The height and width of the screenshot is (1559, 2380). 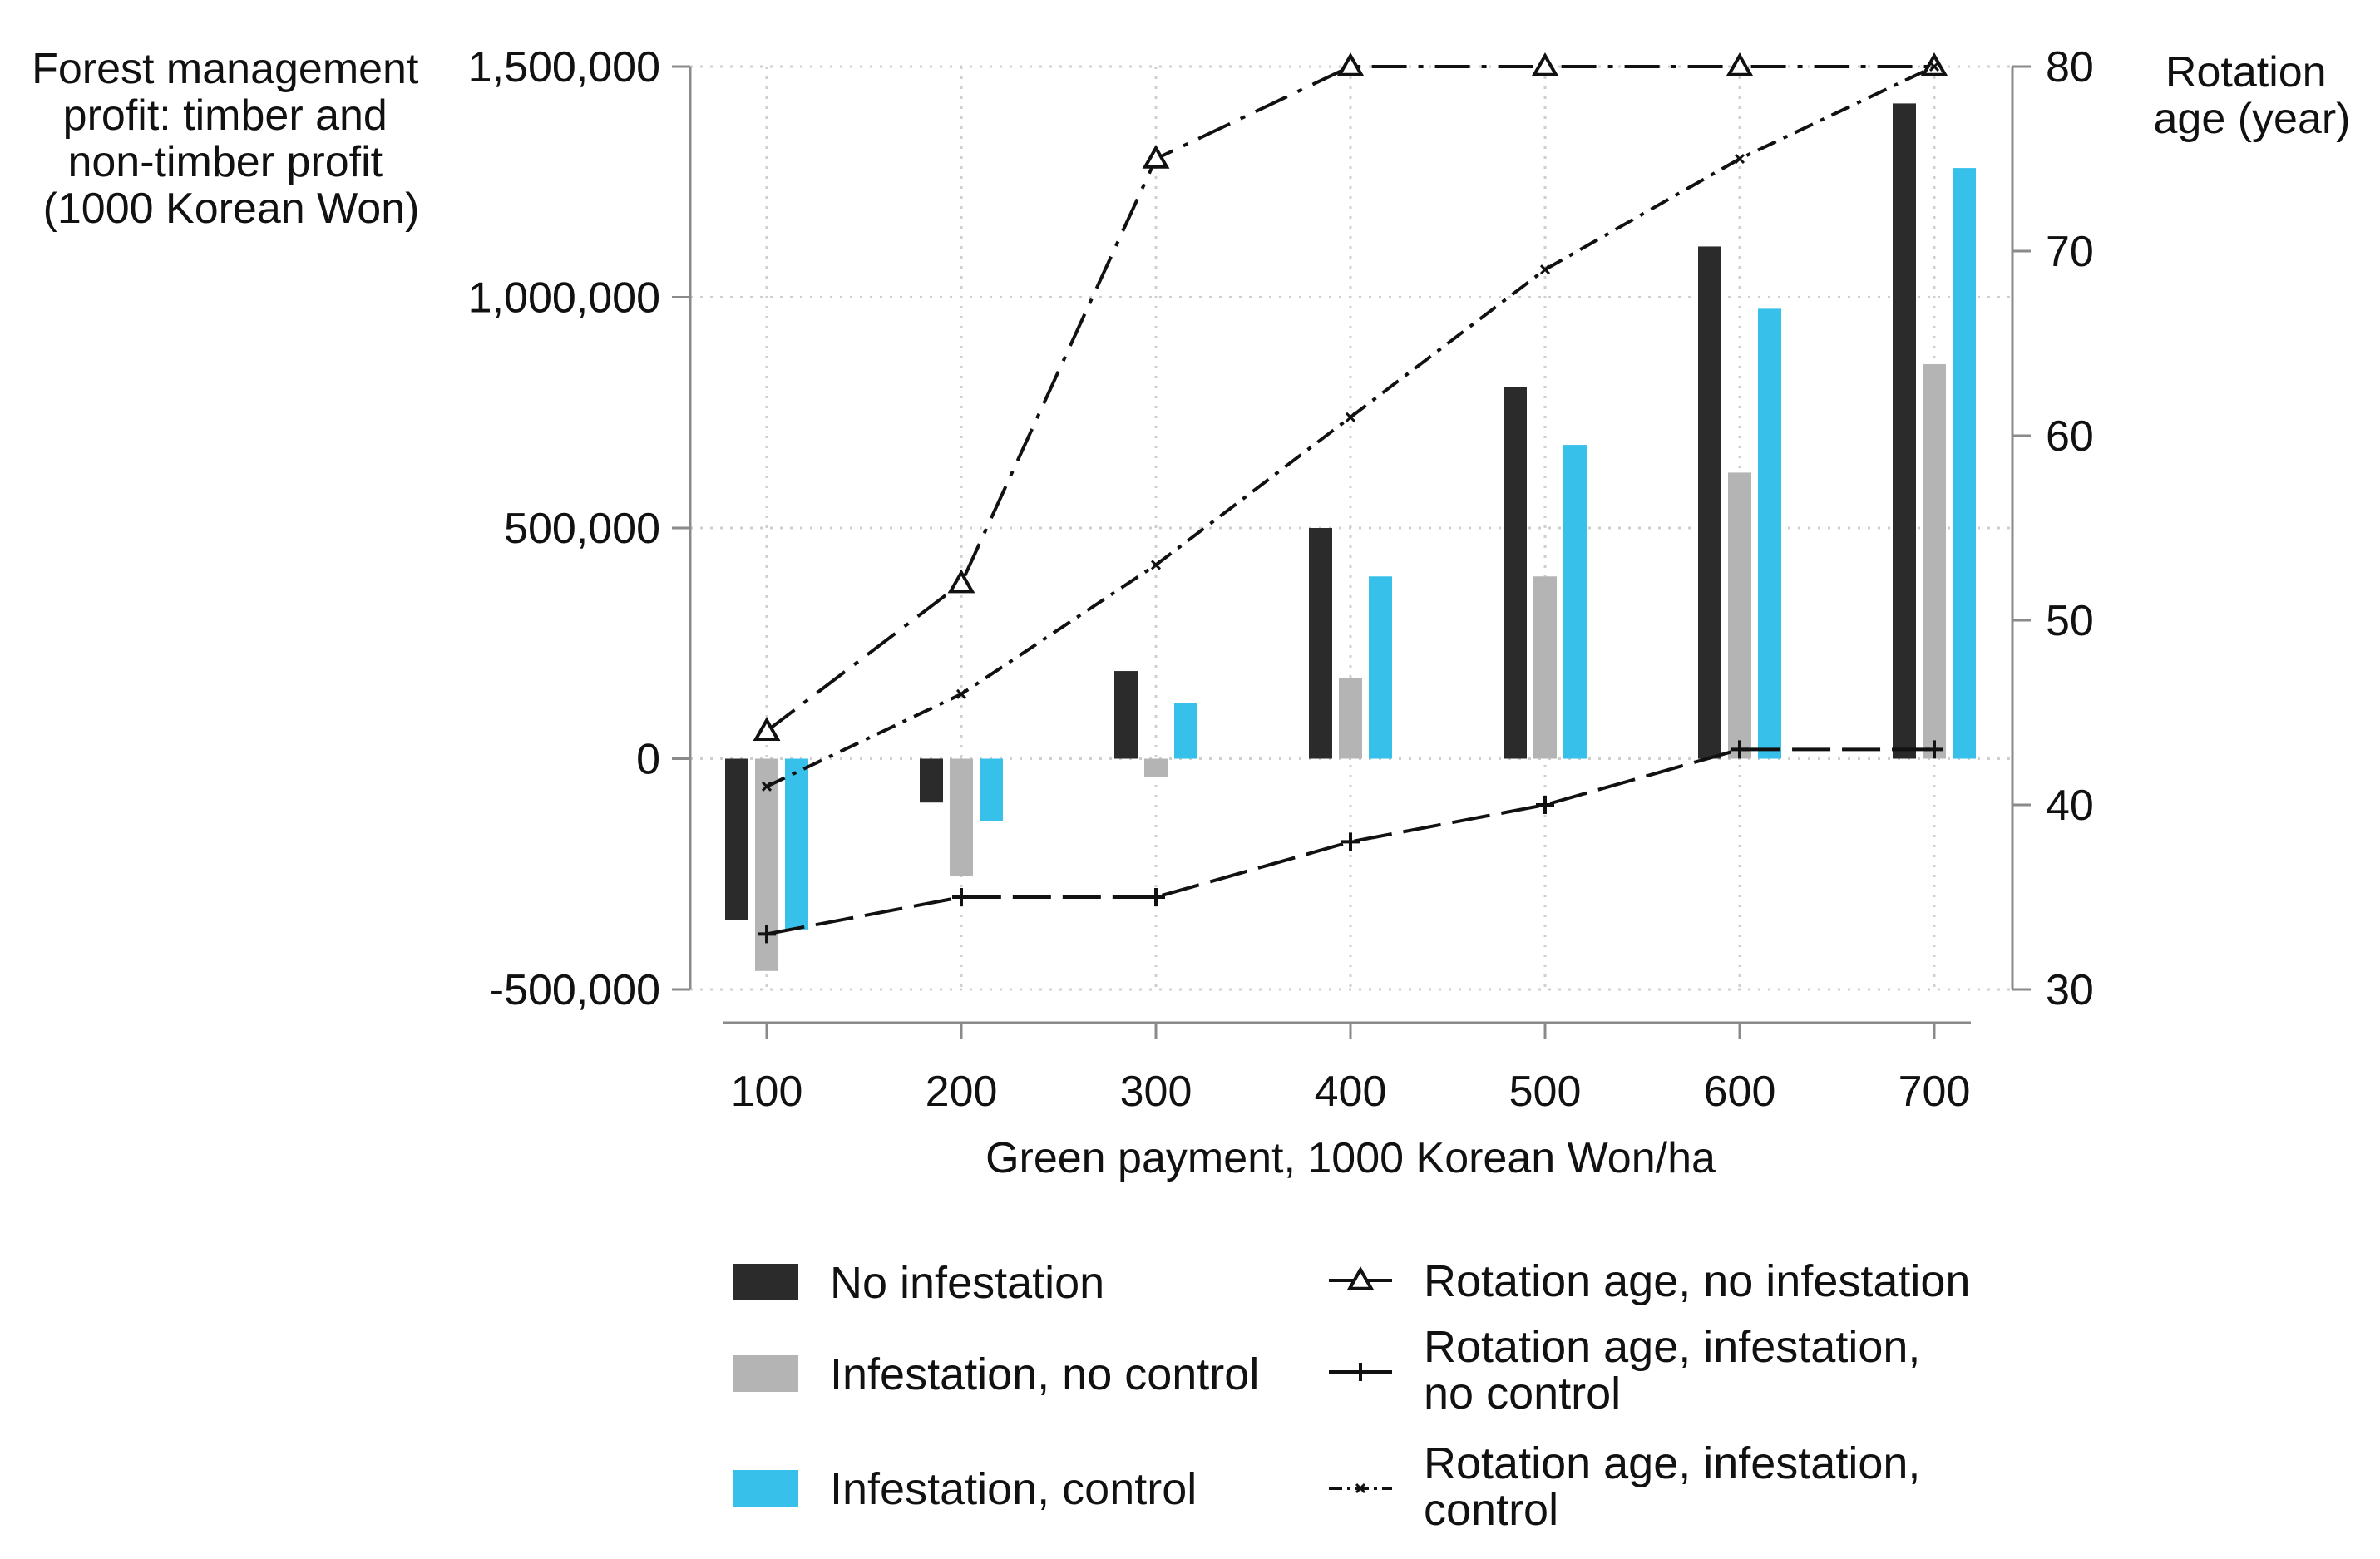 What do you see at coordinates (2070, 990) in the screenshot?
I see `y2-axis-tick-label: 30` at bounding box center [2070, 990].